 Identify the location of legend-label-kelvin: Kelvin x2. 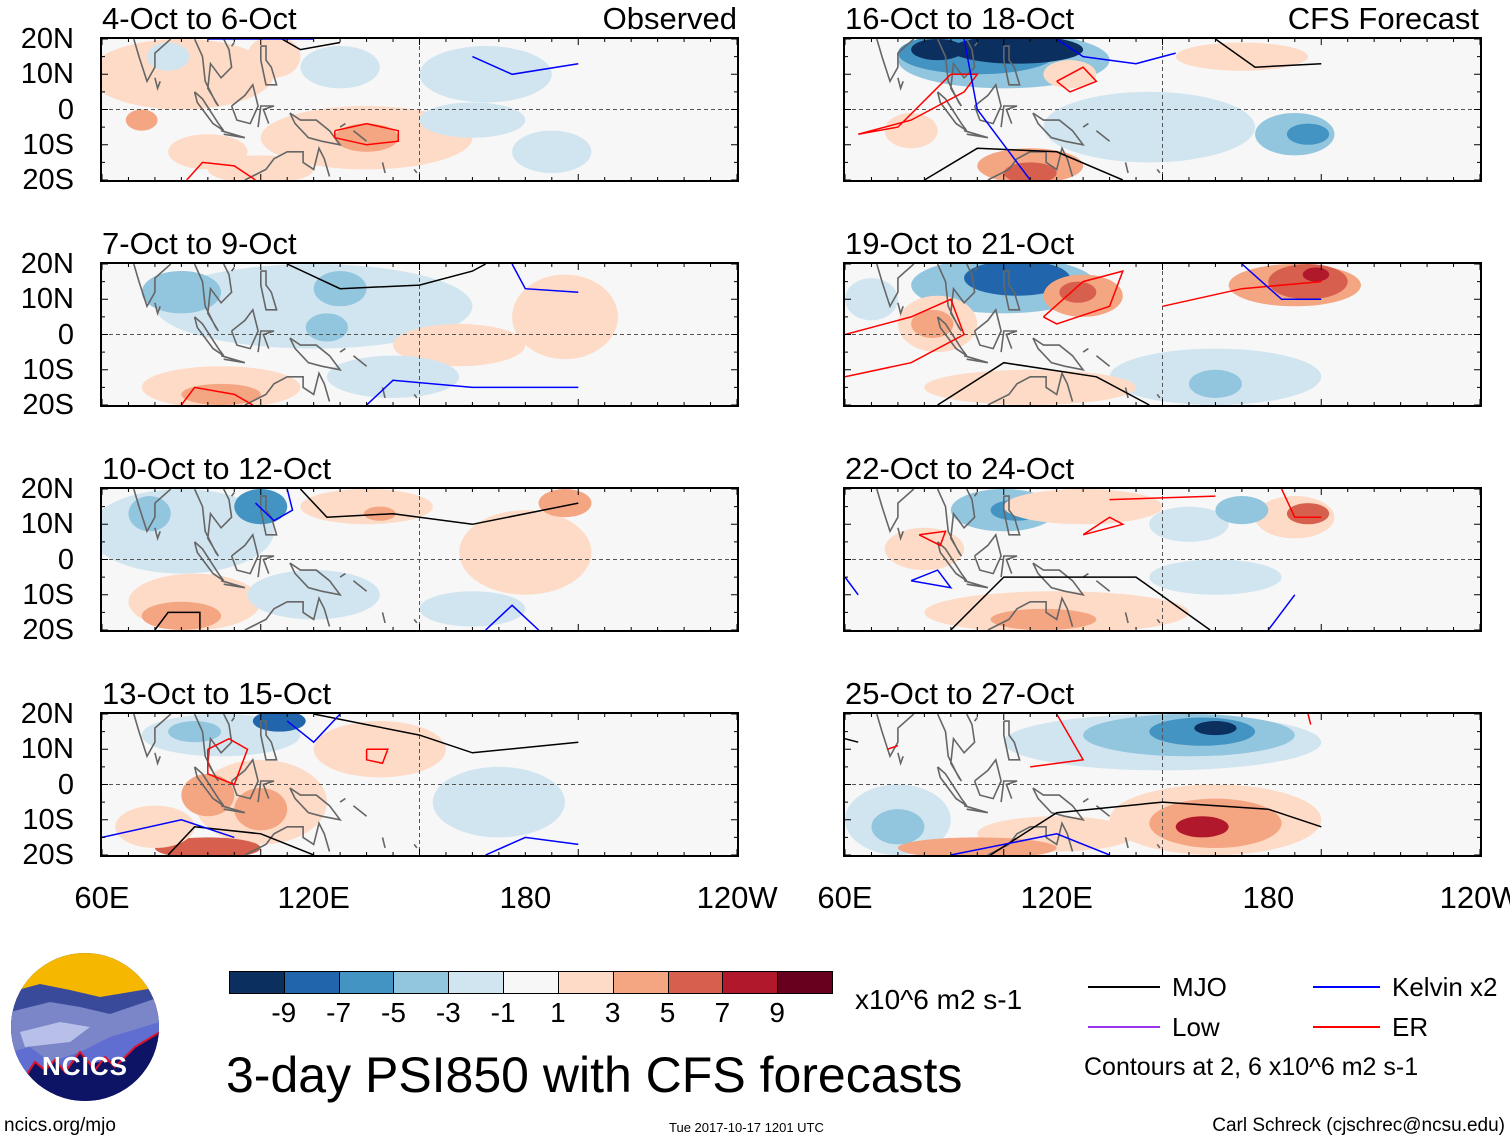
(1445, 987).